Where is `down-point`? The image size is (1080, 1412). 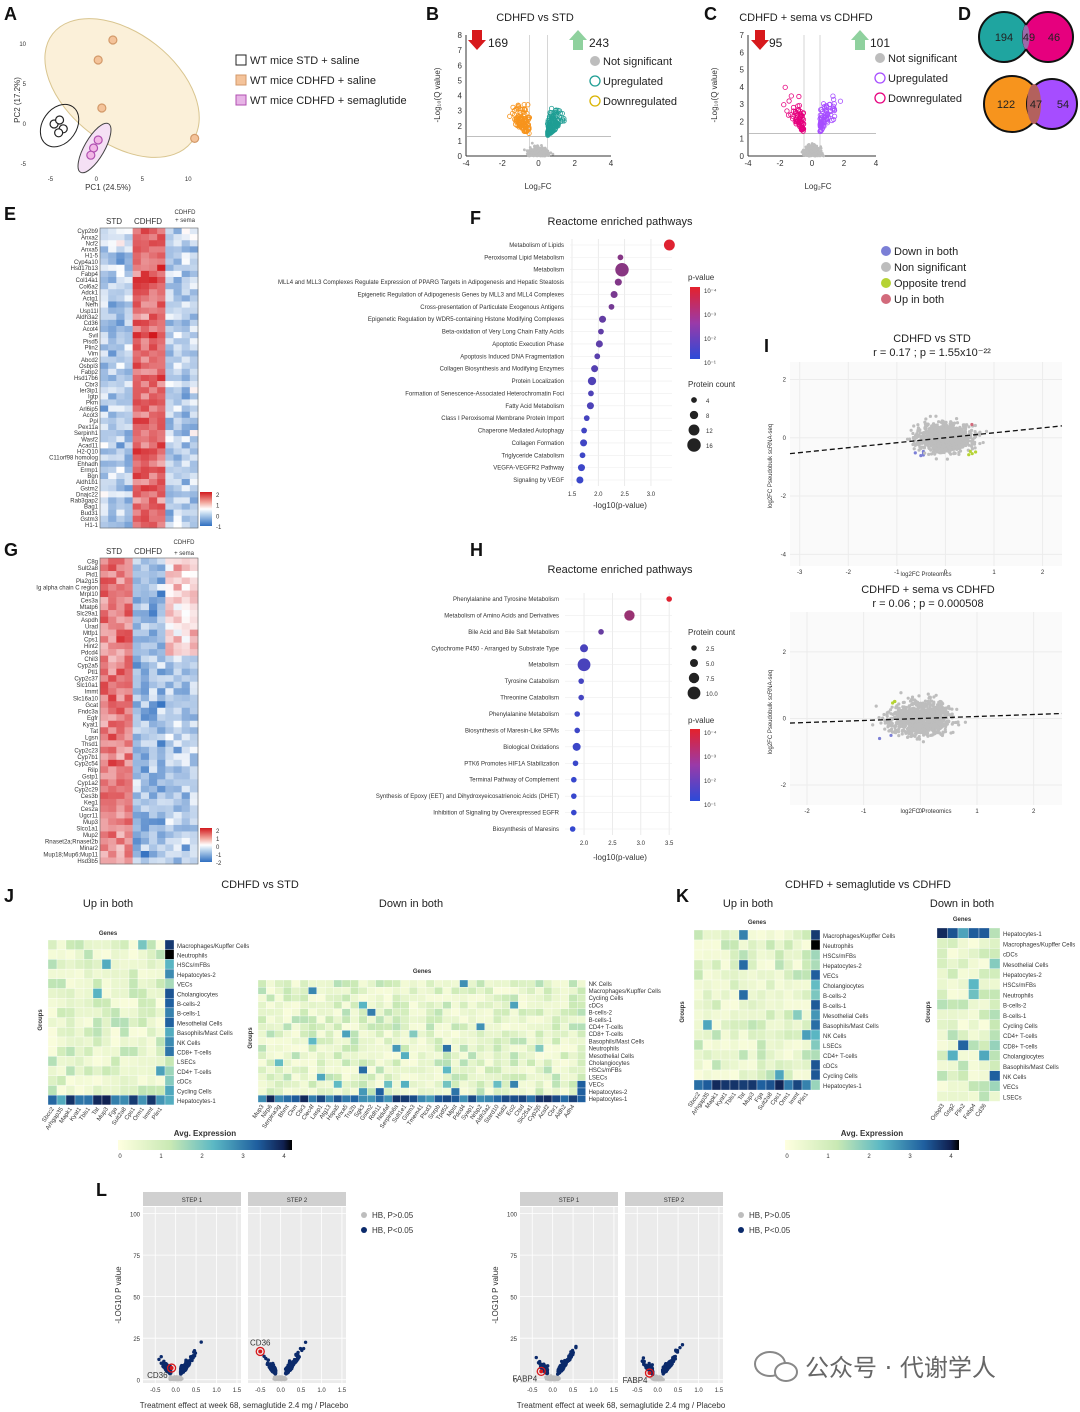 down-point is located at coordinates (795, 122).